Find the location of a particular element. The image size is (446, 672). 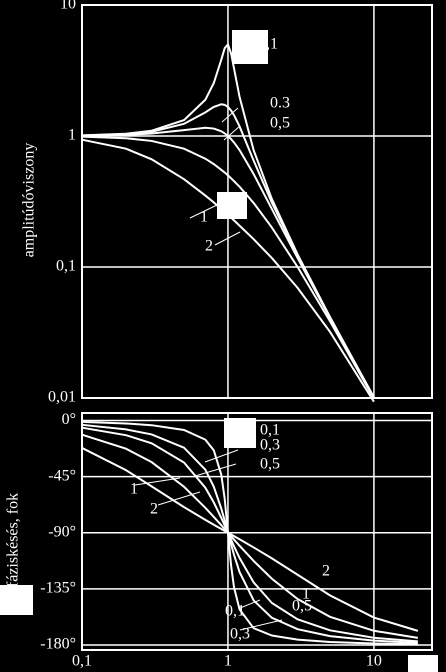

y-tick-label: 0,01 is located at coordinates (62, 397).